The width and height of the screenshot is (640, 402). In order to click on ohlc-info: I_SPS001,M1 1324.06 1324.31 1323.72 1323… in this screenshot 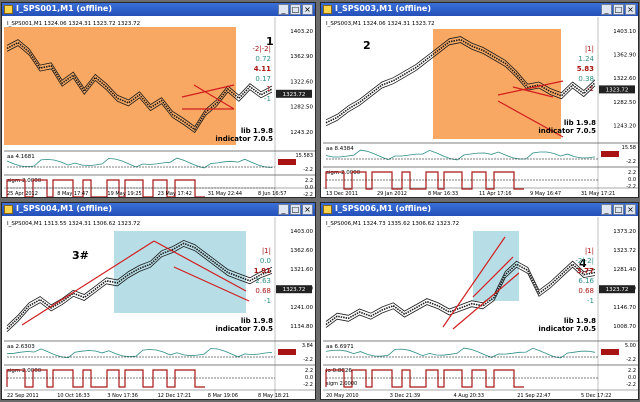, I will do `click(73, 24)`.